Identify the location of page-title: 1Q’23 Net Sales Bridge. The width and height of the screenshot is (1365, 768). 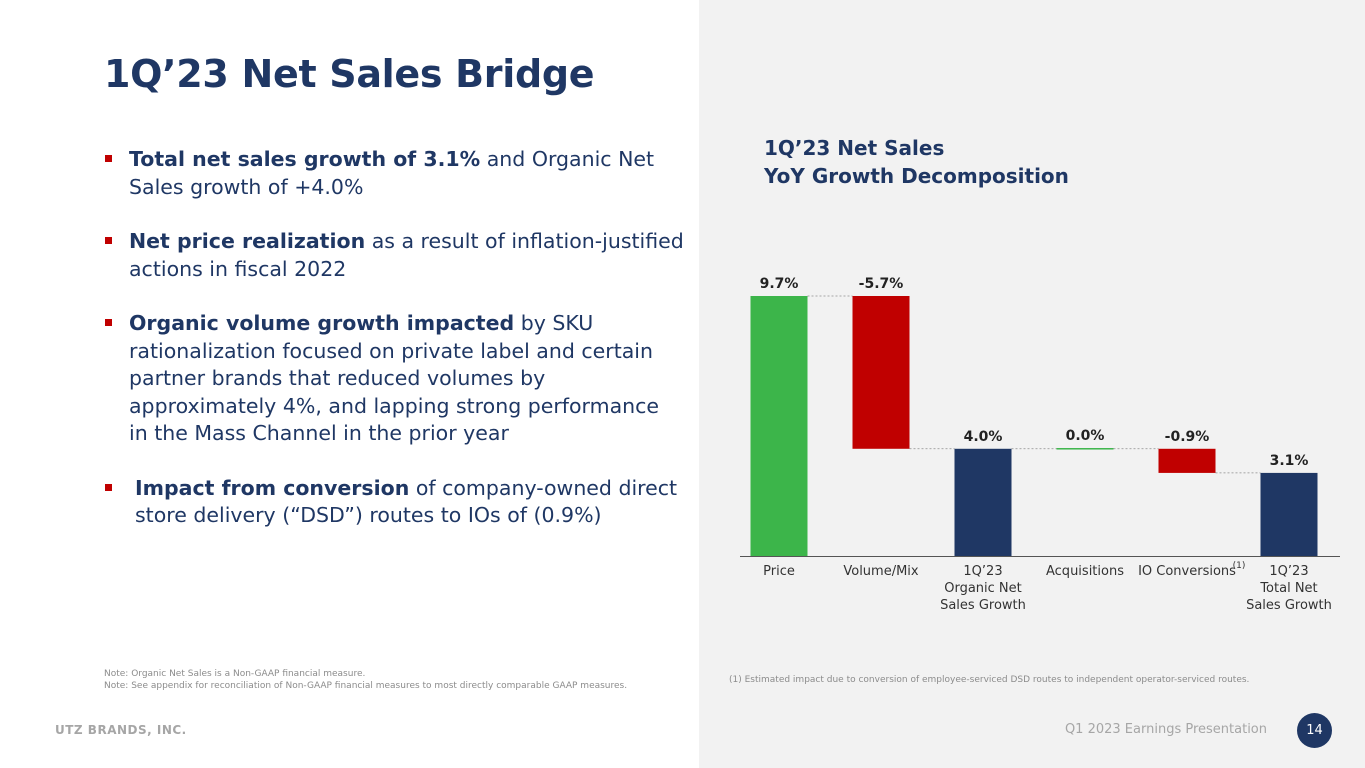
(349, 74).